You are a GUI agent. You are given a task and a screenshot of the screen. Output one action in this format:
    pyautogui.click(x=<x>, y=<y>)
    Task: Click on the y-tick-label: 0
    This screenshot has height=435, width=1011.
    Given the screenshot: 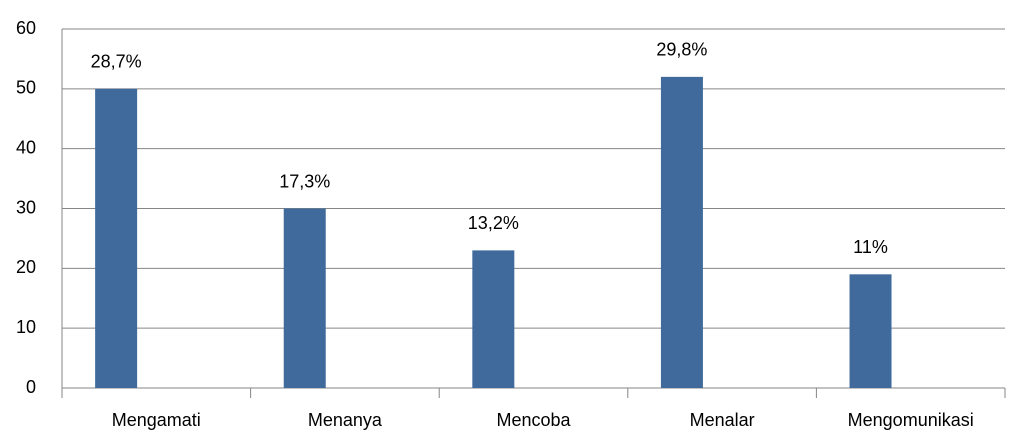 What is the action you would take?
    pyautogui.click(x=31, y=387)
    